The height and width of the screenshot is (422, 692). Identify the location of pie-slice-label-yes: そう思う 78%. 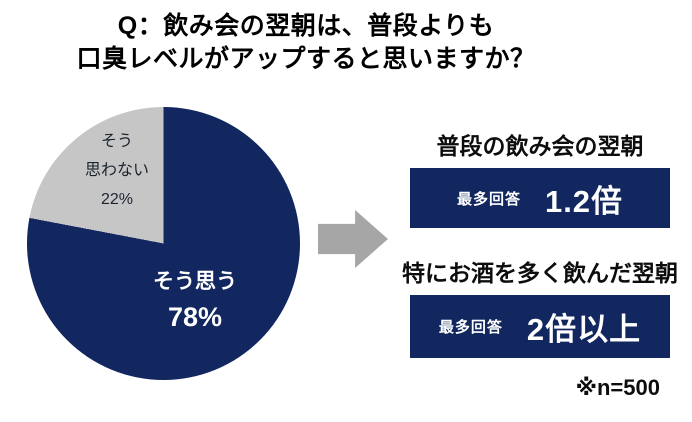
(195, 301).